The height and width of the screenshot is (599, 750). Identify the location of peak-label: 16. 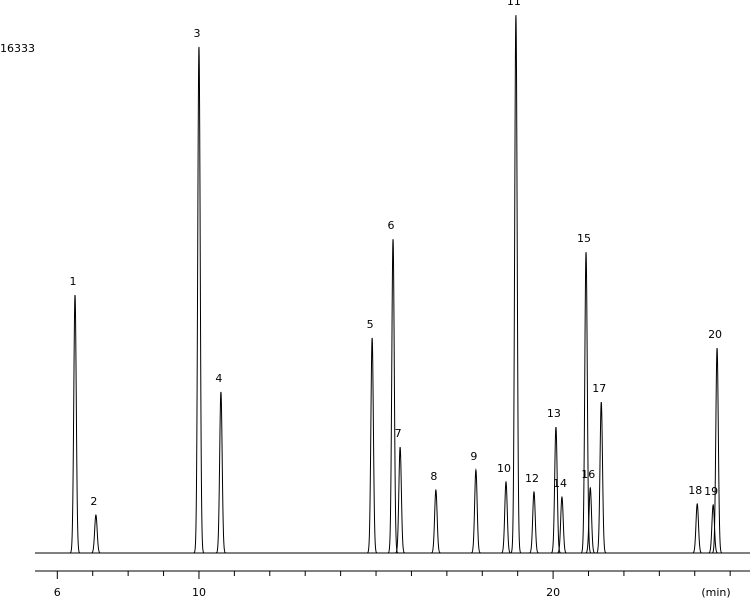
(588, 474).